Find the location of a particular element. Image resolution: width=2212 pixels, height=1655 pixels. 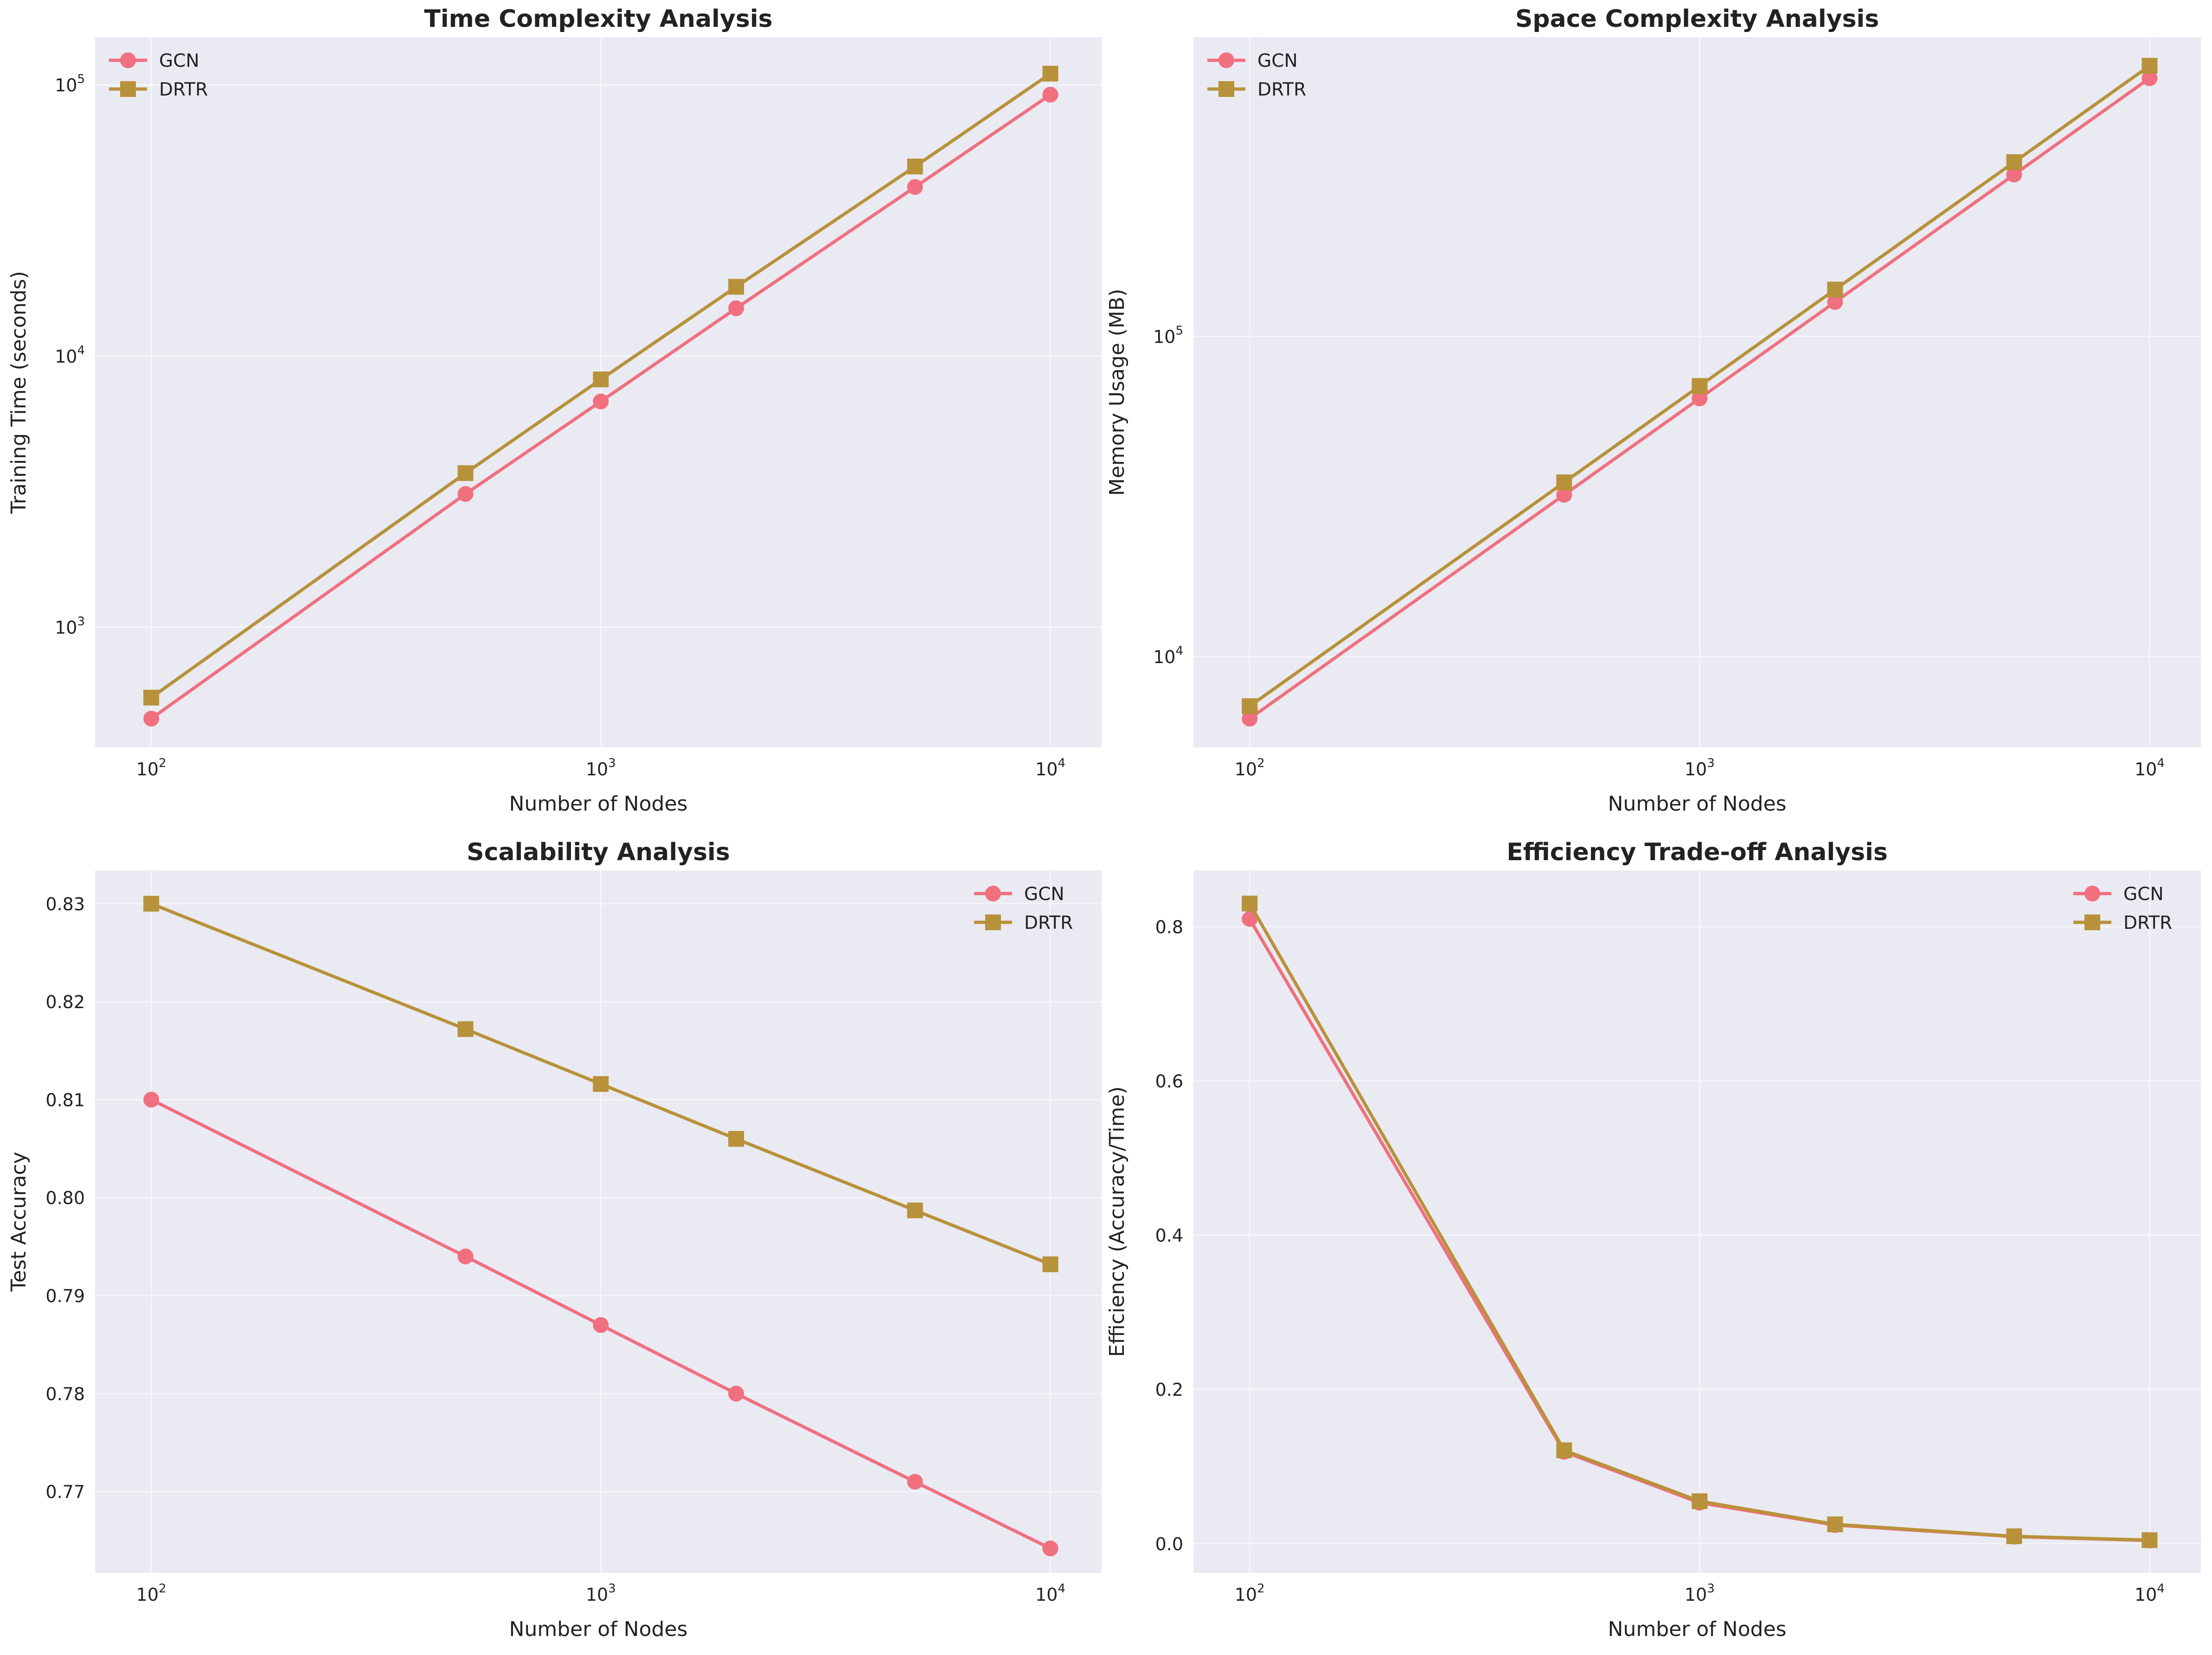

y-tick-label: 10⁴ is located at coordinates (70, 356).